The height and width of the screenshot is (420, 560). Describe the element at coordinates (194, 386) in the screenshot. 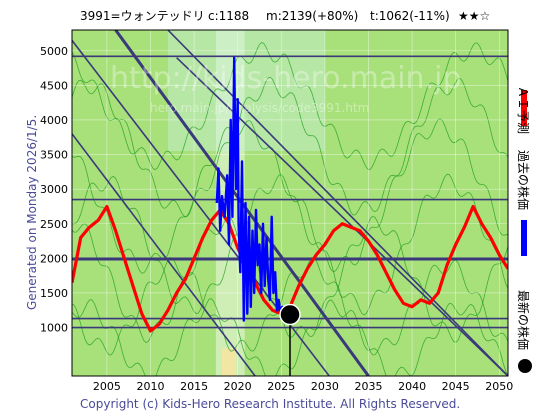

I see `x-tick-label: 2015` at that location.